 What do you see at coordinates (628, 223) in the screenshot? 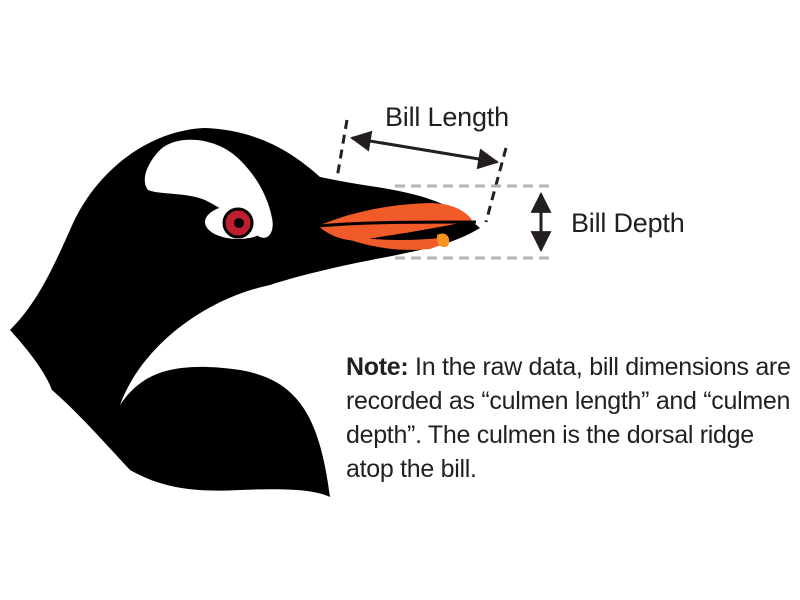
I see `bill-depth-label: Bill Depth` at bounding box center [628, 223].